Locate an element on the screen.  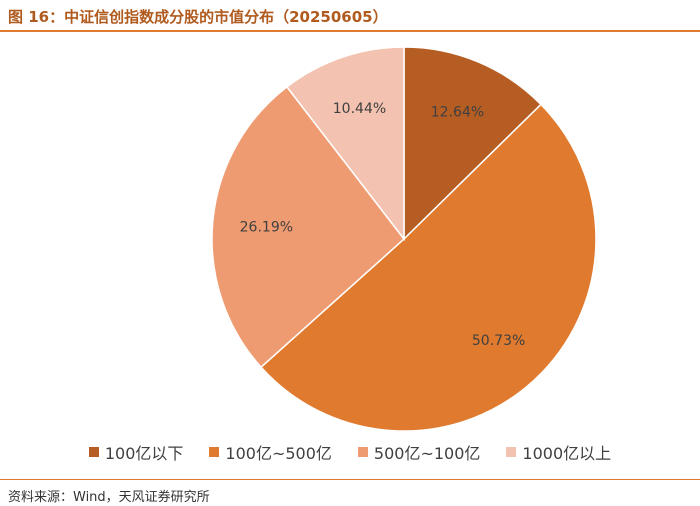
legend-label-100-500: 100亿~500亿 is located at coordinates (278, 453).